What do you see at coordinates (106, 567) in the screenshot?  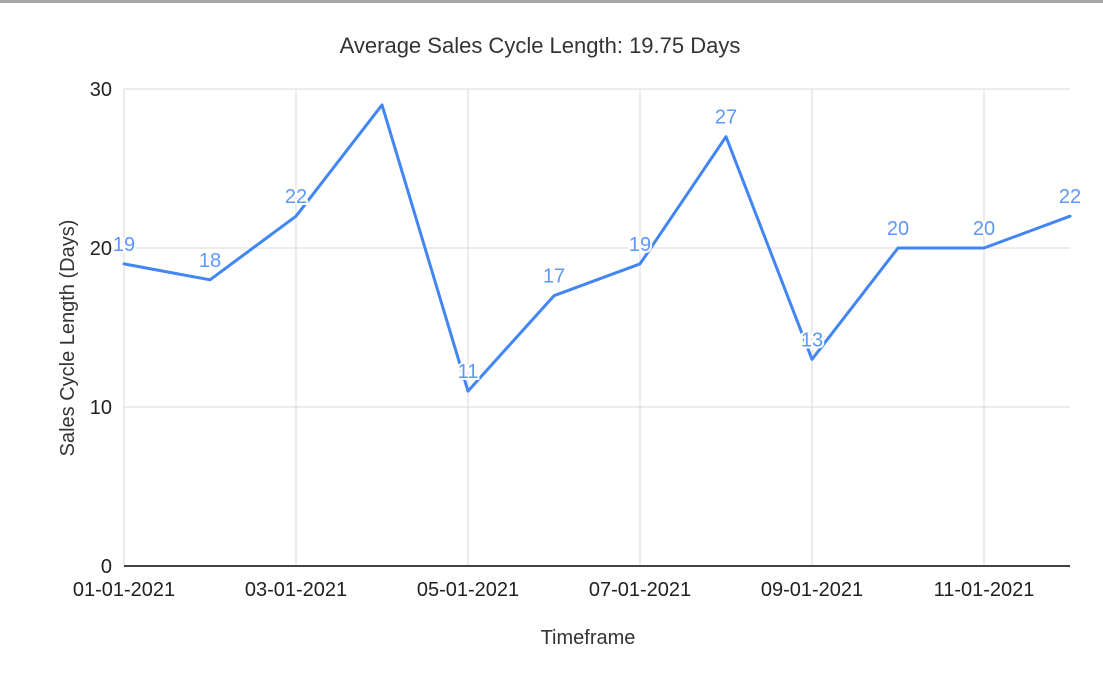 I see `y-tick-label: 0` at bounding box center [106, 567].